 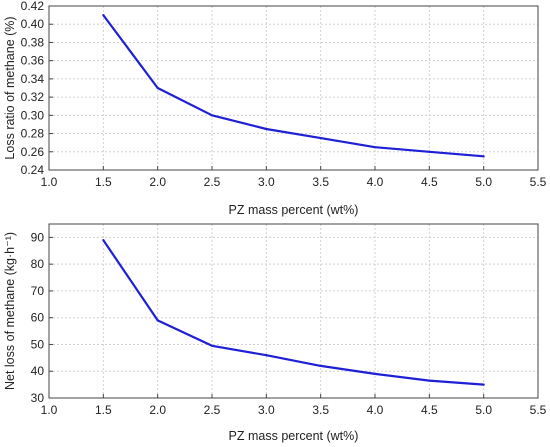 What do you see at coordinates (33, 170) in the screenshot?
I see `y-tick-label: 0.24` at bounding box center [33, 170].